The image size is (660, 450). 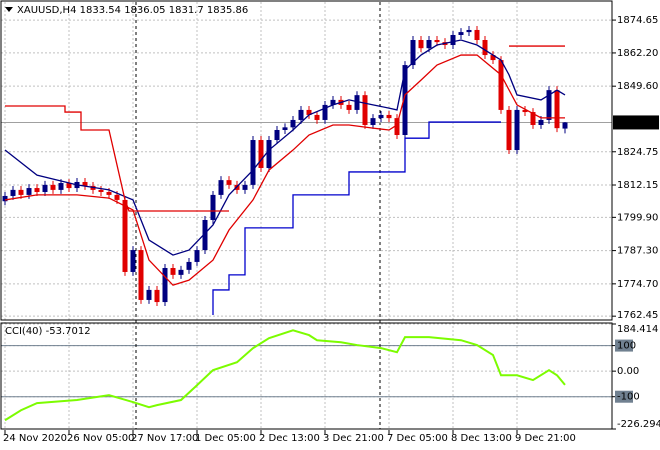 What do you see at coordinates (628, 371) in the screenshot?
I see `y-tick-label: 0.00` at bounding box center [628, 371].